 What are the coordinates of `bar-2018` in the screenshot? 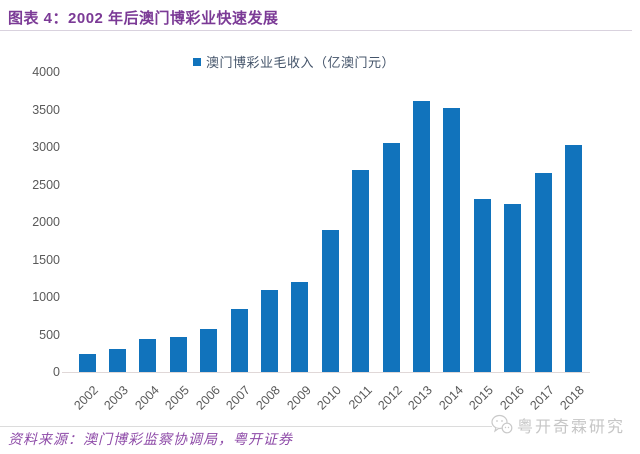 It's located at (573, 258).